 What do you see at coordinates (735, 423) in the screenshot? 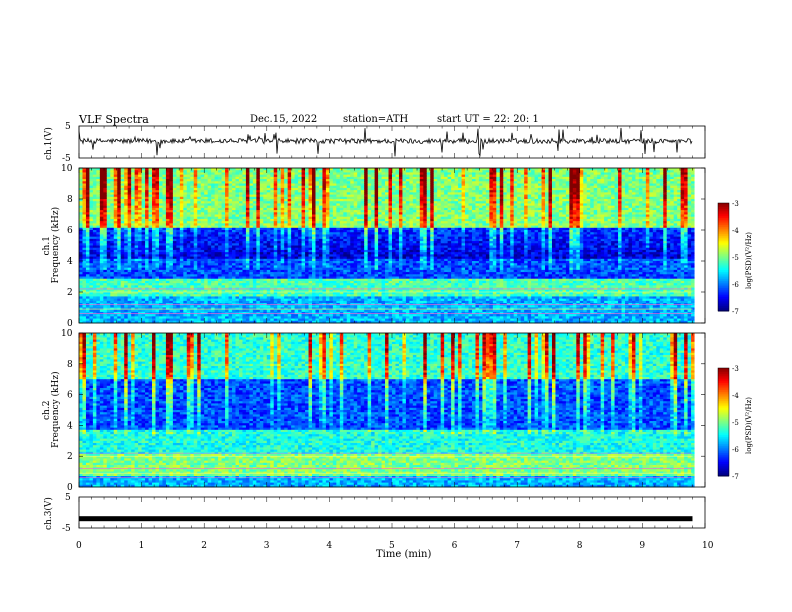
I see `ch2-spectrogram-colorbar-tick--5: -5` at bounding box center [735, 423].